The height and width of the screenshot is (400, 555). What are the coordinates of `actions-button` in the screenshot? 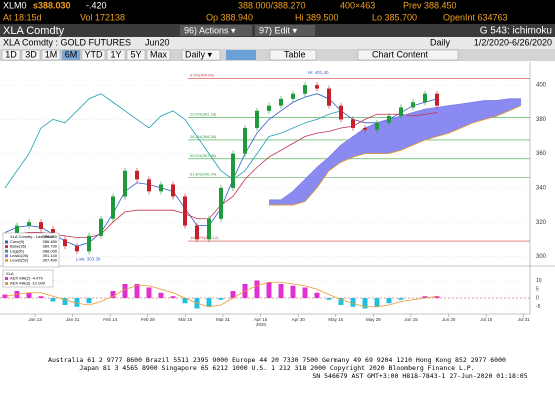 It's located at (216, 30).